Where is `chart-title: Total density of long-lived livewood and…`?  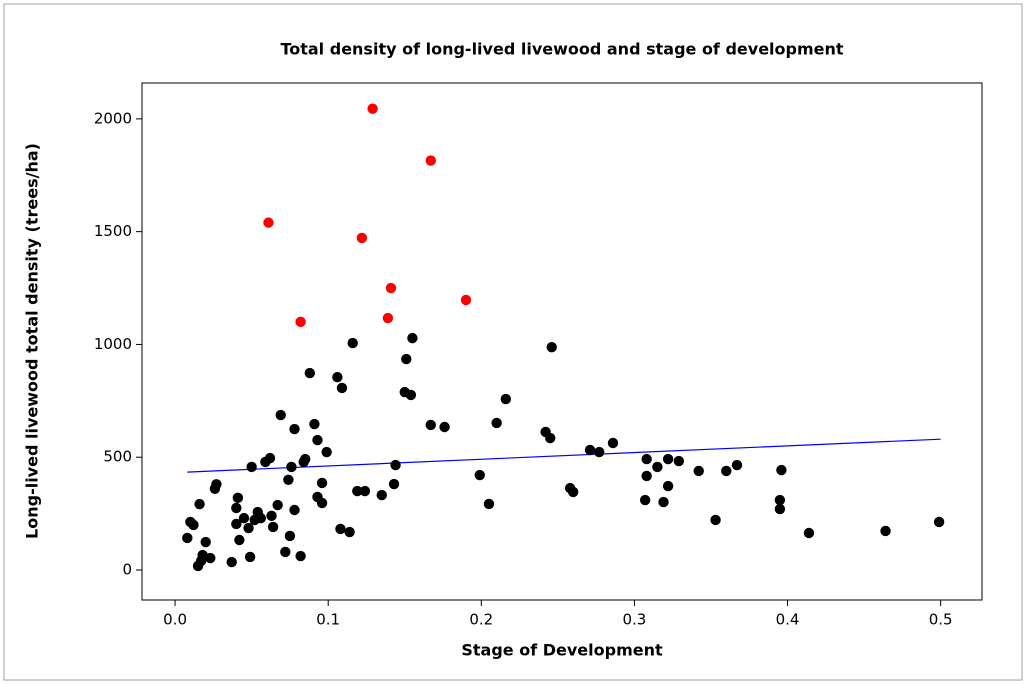
chart-title: Total density of long-lived livewood and… is located at coordinates (561, 49).